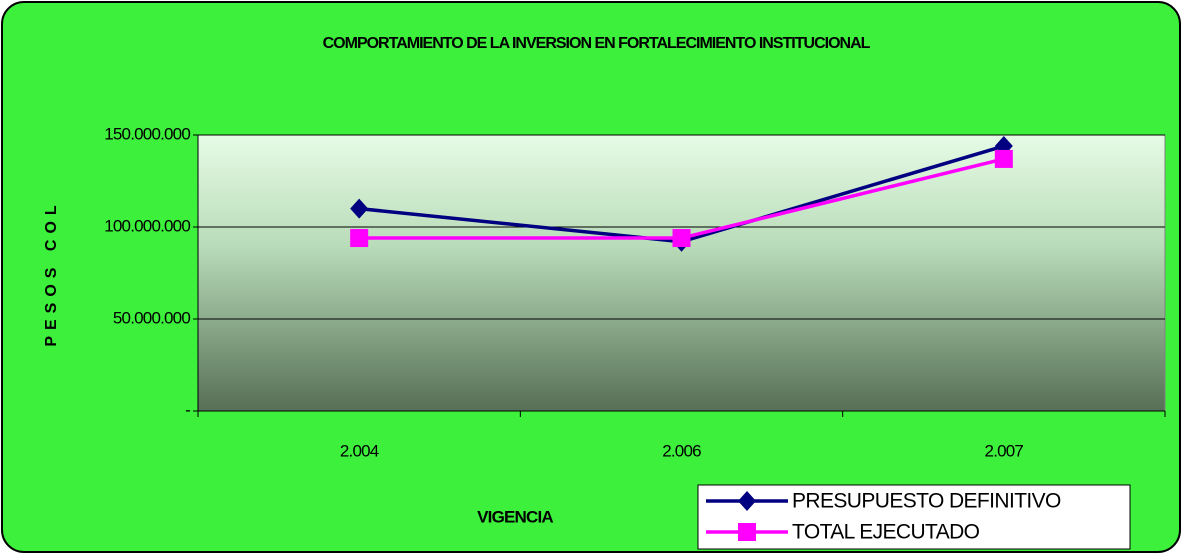 Image resolution: width=1183 pixels, height=555 pixels. Describe the element at coordinates (51, 272) in the screenshot. I see `y-axis-label: PESOS COL` at that location.